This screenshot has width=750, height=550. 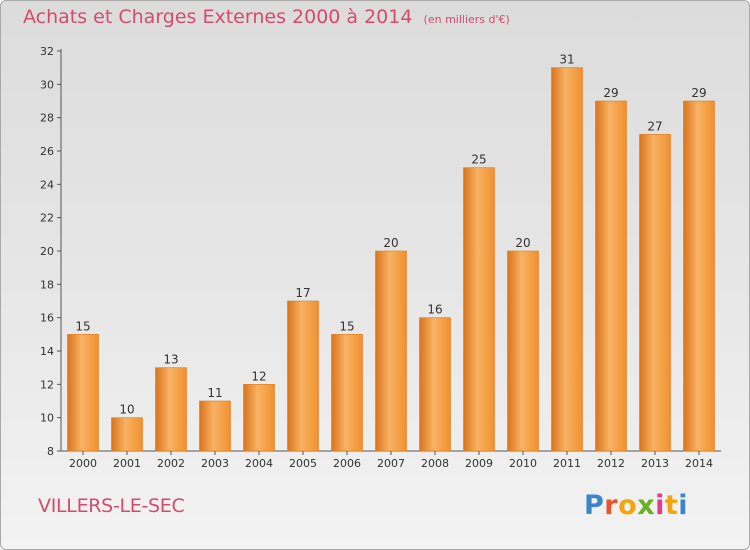 I want to click on y-tick-label: 12, so click(x=47, y=384).